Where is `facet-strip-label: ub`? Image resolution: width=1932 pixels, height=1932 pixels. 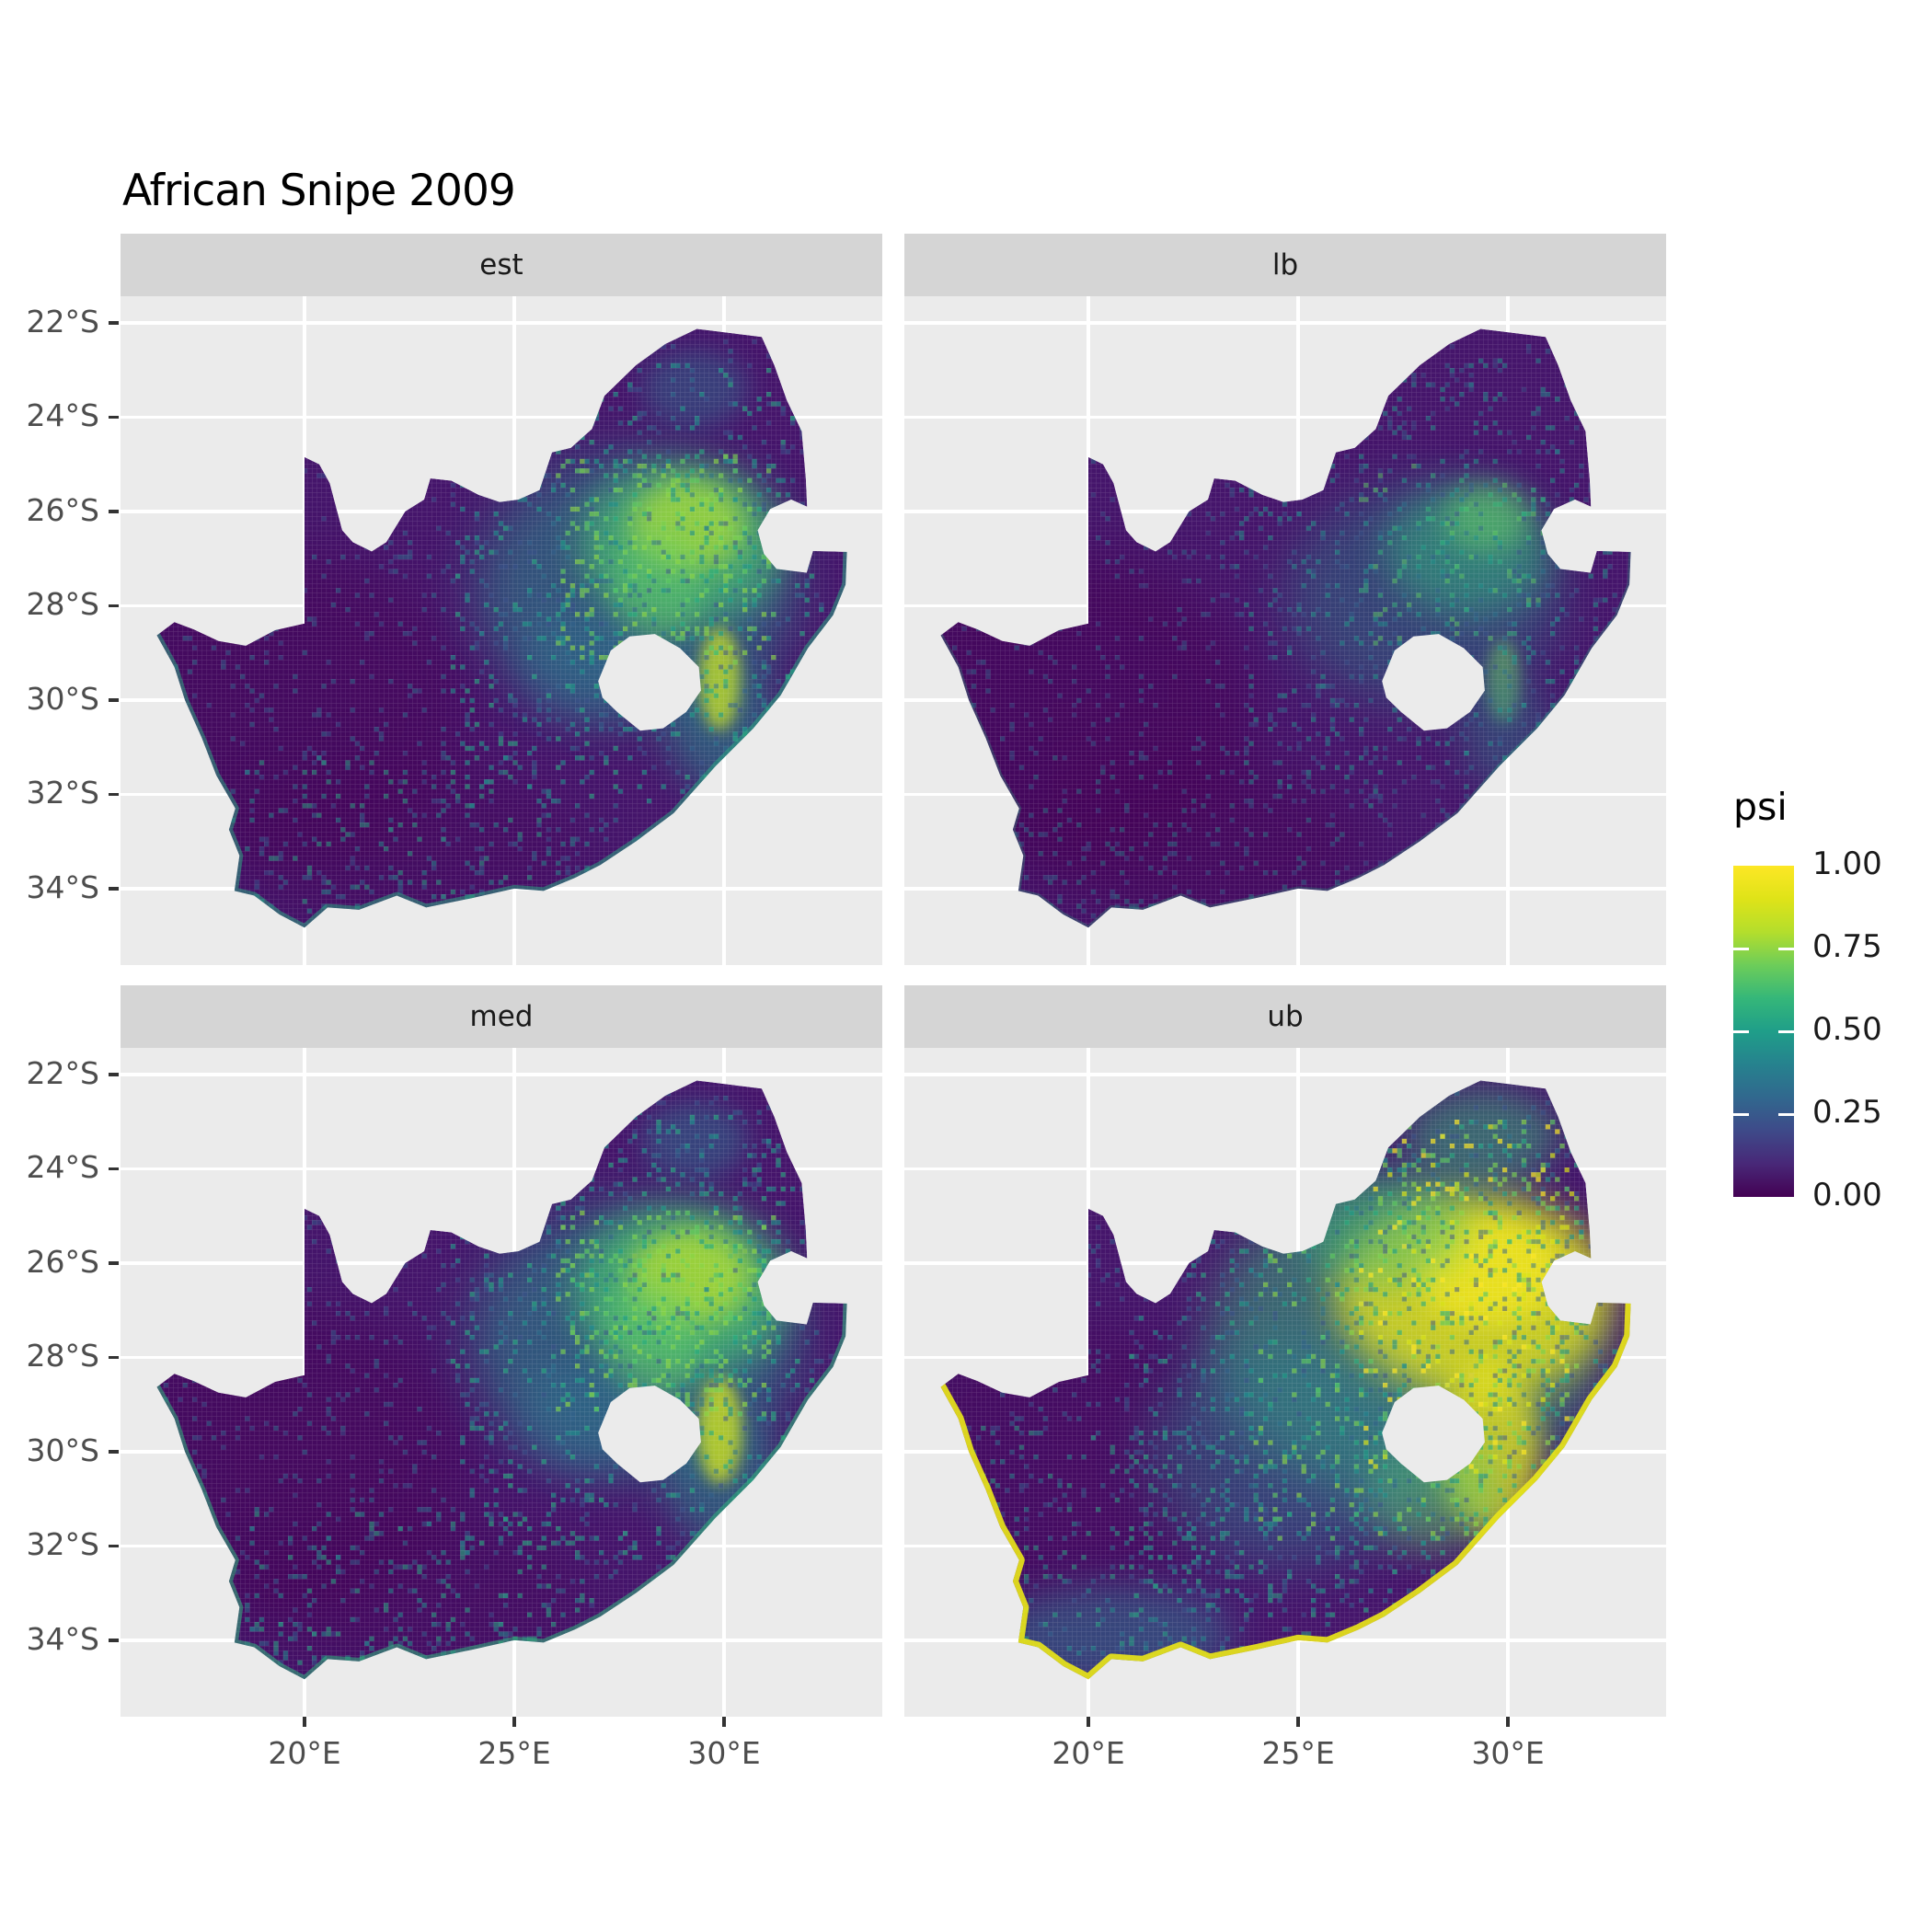
facet-strip-label: ub is located at coordinates (1285, 1016).